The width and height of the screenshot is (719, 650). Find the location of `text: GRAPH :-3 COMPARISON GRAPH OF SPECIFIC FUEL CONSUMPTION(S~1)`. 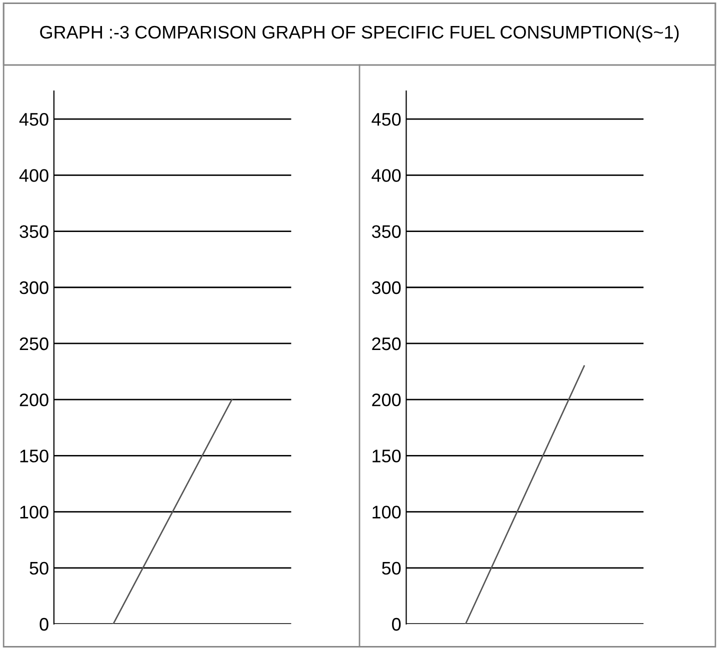

text: GRAPH :-3 COMPARISON GRAPH OF SPECIFIC FUEL CONSUMPTION(S~1) is located at coordinates (359, 33).